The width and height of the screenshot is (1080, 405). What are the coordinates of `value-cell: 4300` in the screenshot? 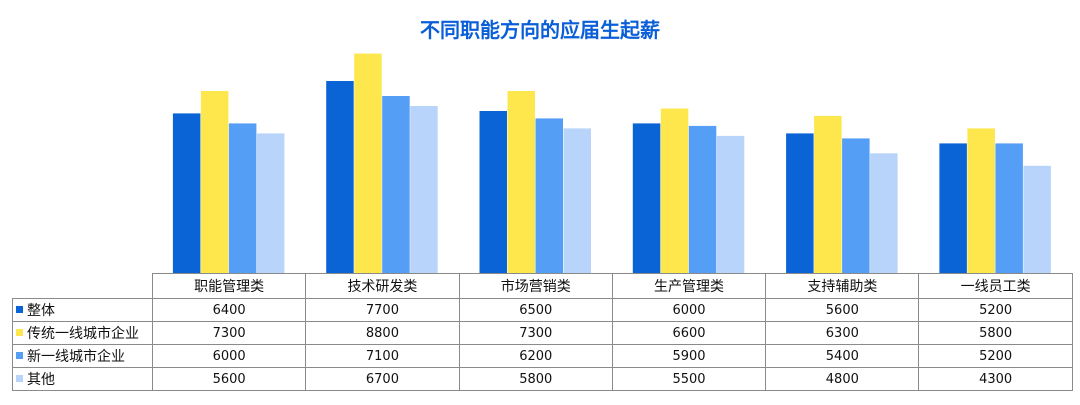 It's located at (995, 379).